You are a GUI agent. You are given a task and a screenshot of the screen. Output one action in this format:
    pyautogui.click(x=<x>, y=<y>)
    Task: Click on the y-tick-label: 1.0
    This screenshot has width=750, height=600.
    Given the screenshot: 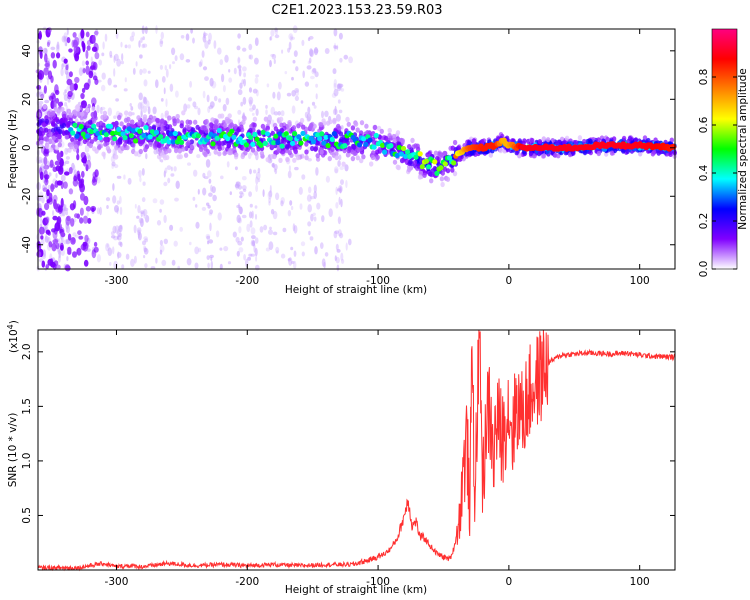 What is the action you would take?
    pyautogui.click(x=27, y=461)
    